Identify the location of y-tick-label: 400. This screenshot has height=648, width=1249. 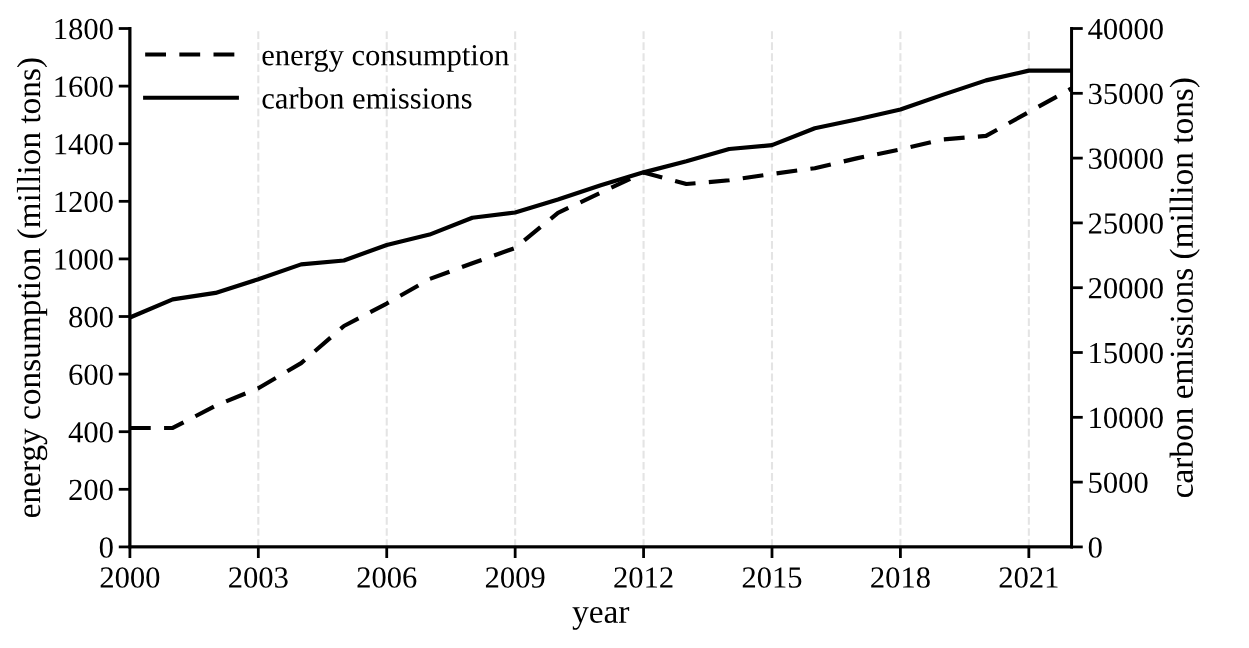
(90, 432).